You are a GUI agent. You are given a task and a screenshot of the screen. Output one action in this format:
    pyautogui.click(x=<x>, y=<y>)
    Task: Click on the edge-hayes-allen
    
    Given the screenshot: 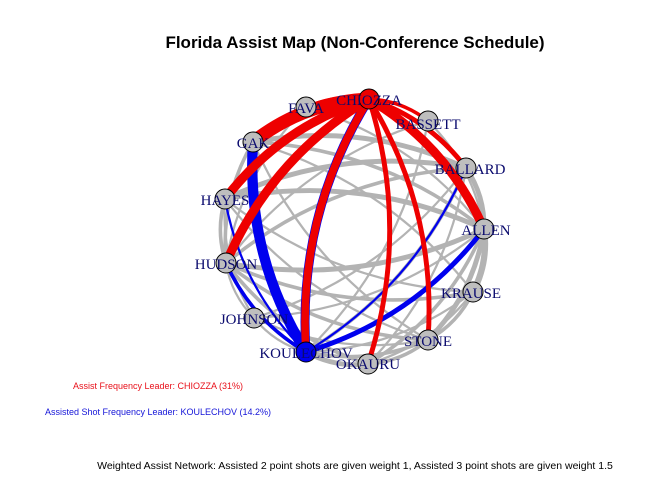 What is the action you would take?
    pyautogui.click(x=354, y=210)
    